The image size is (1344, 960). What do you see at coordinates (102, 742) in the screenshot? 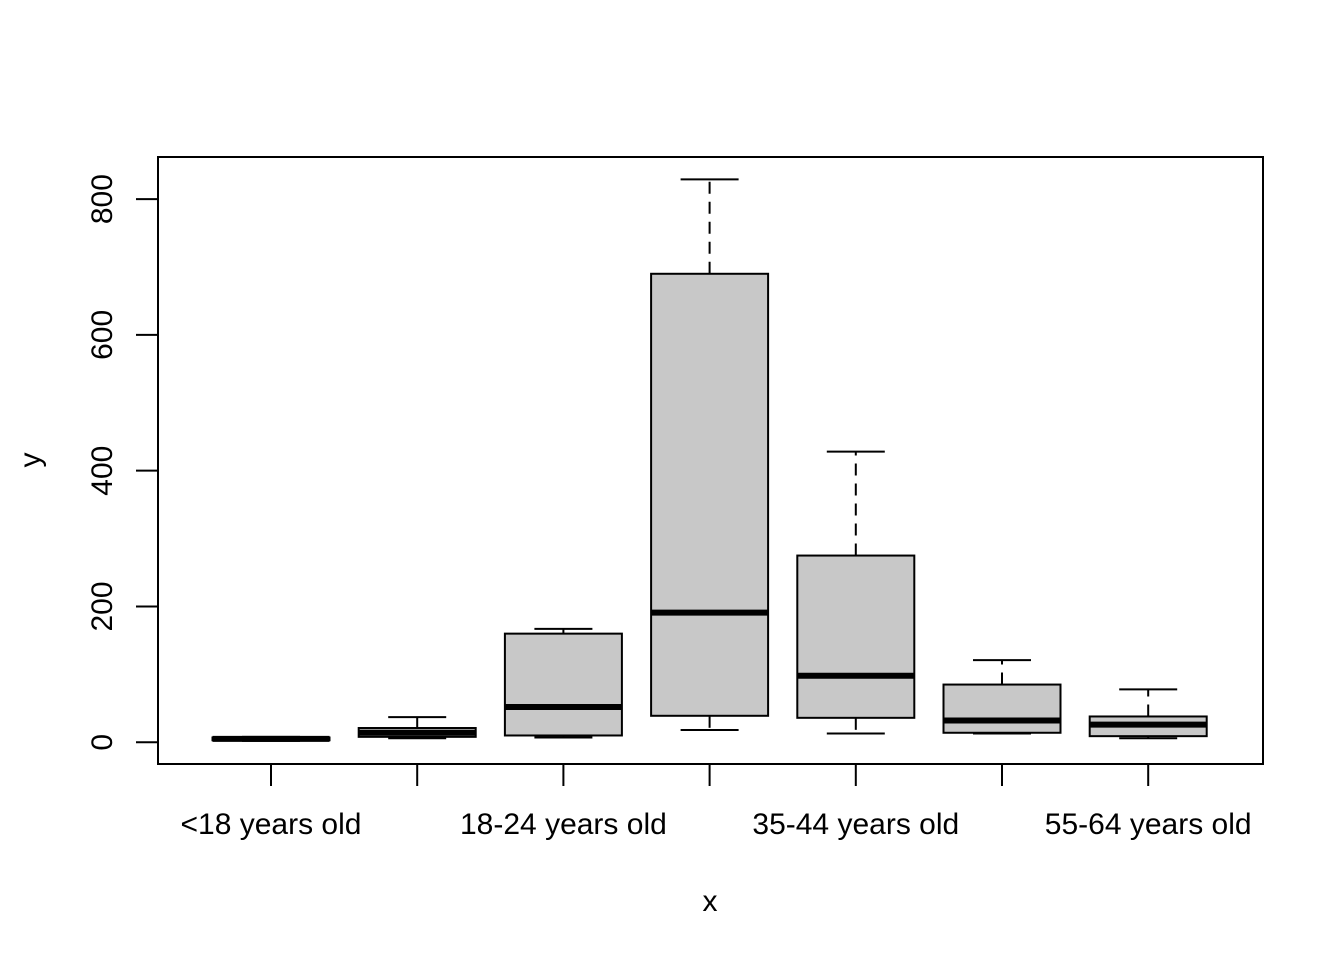
I see `y-tick-label: 0` at bounding box center [102, 742].